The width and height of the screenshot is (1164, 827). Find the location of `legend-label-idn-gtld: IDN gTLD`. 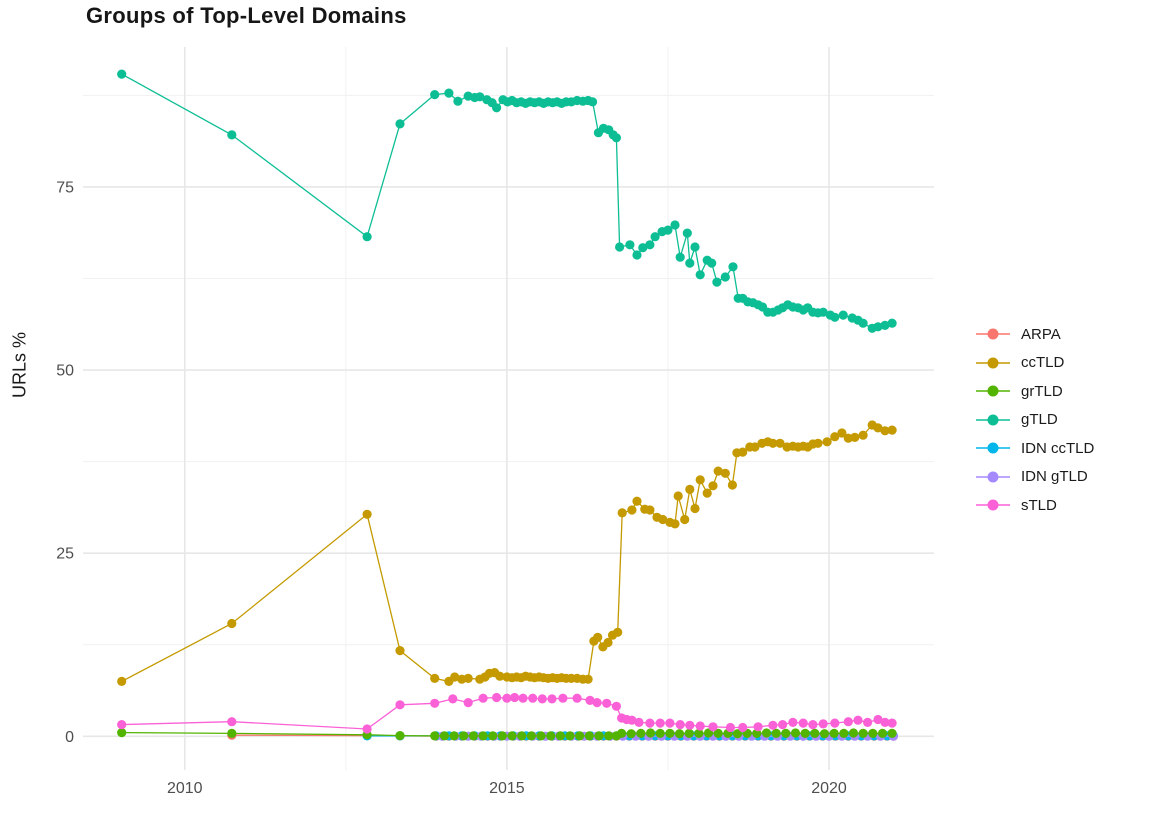

legend-label-idn-gtld: IDN gTLD is located at coordinates (1054, 477).